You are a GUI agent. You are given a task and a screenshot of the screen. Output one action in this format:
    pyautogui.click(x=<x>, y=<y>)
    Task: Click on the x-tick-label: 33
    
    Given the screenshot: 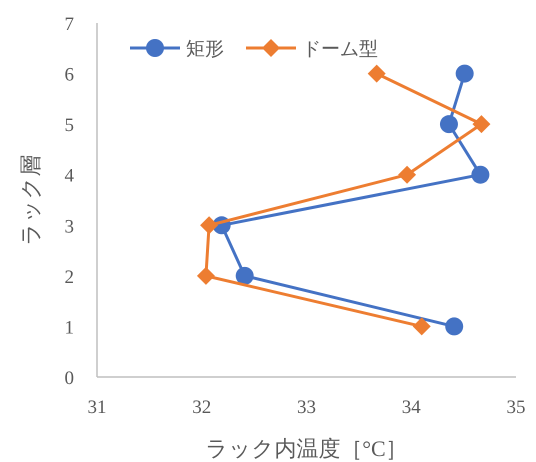 What is the action you would take?
    pyautogui.click(x=306, y=407)
    